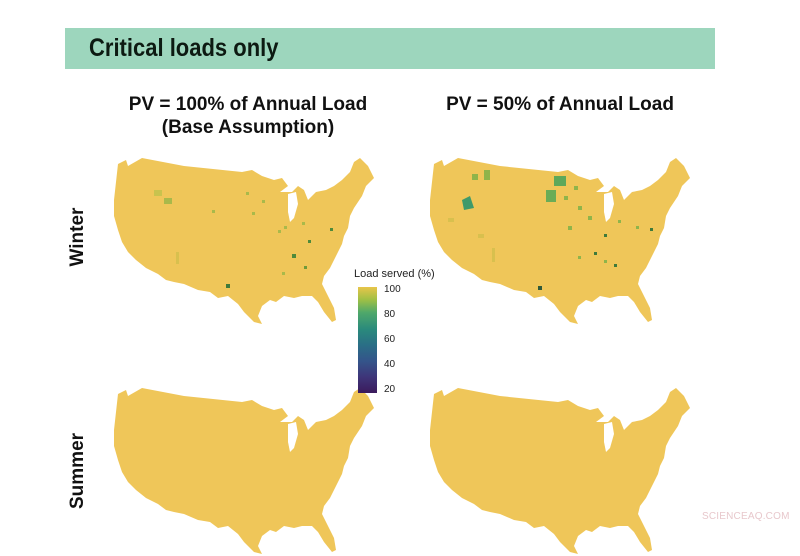 The width and height of the screenshot is (800, 556). I want to click on column-title-line2: (Base Assumption), so click(248, 127).